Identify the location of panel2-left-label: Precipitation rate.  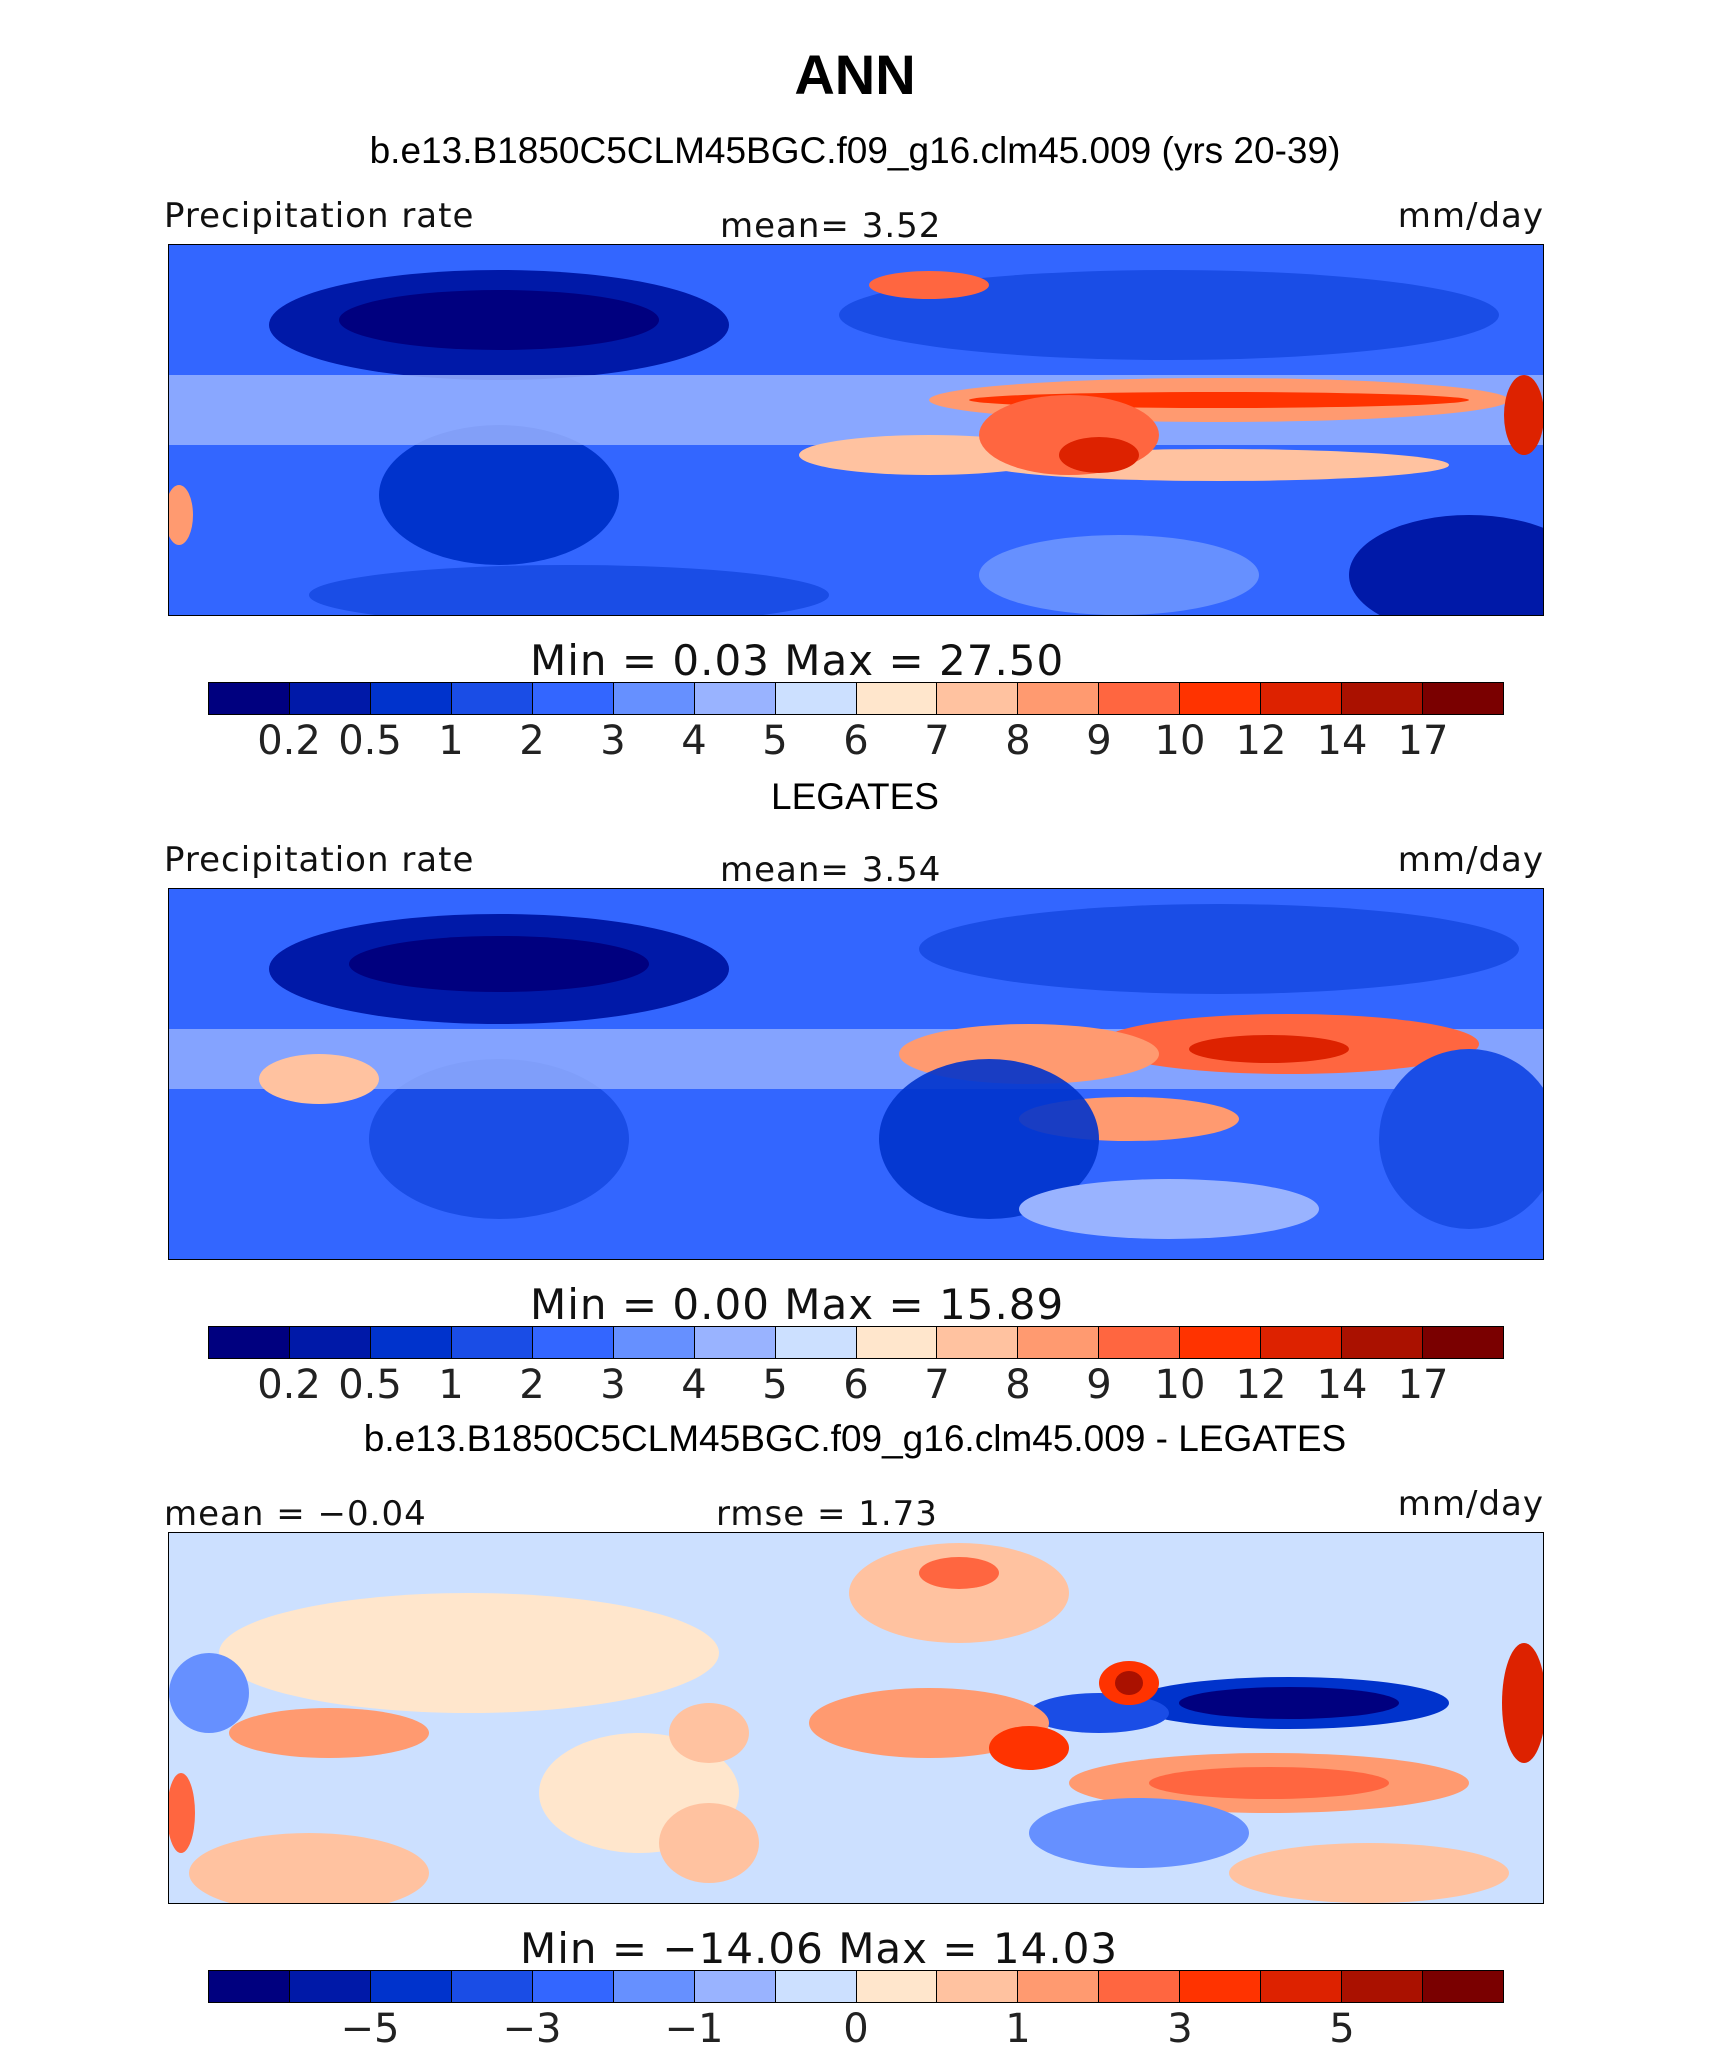
(319, 860).